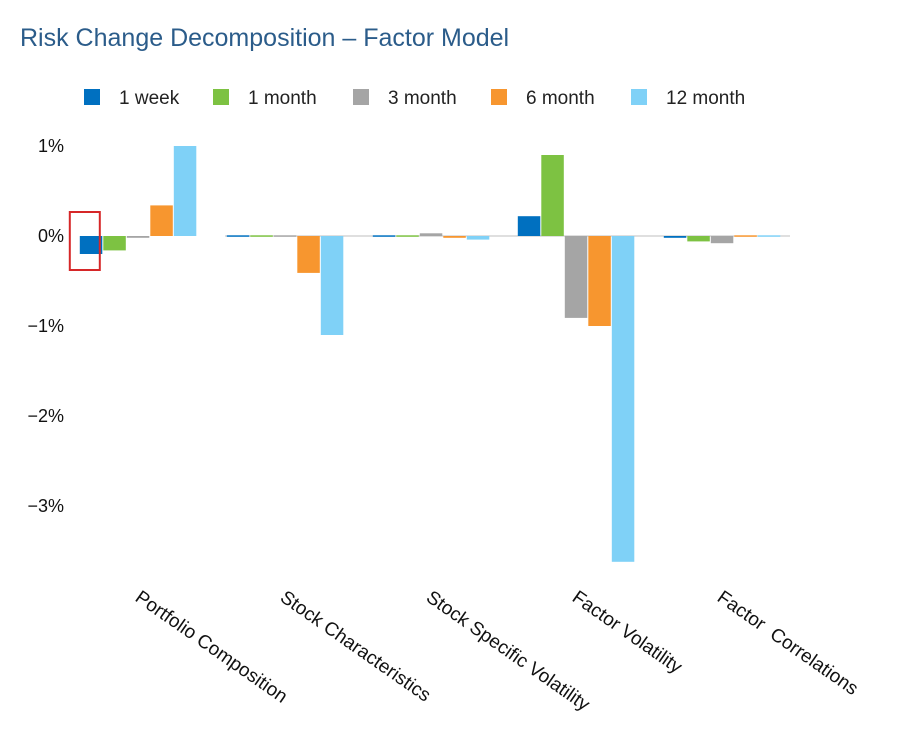  What do you see at coordinates (576, 277) in the screenshot?
I see `bar-factor-volatility-3-month` at bounding box center [576, 277].